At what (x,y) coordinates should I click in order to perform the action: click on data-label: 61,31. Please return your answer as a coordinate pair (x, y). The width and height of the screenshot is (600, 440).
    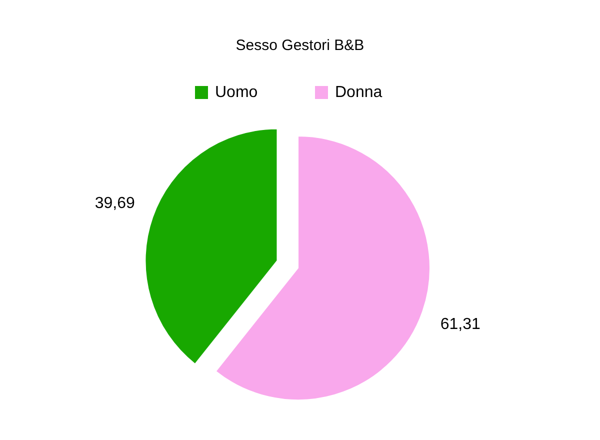
    Looking at the image, I should click on (460, 324).